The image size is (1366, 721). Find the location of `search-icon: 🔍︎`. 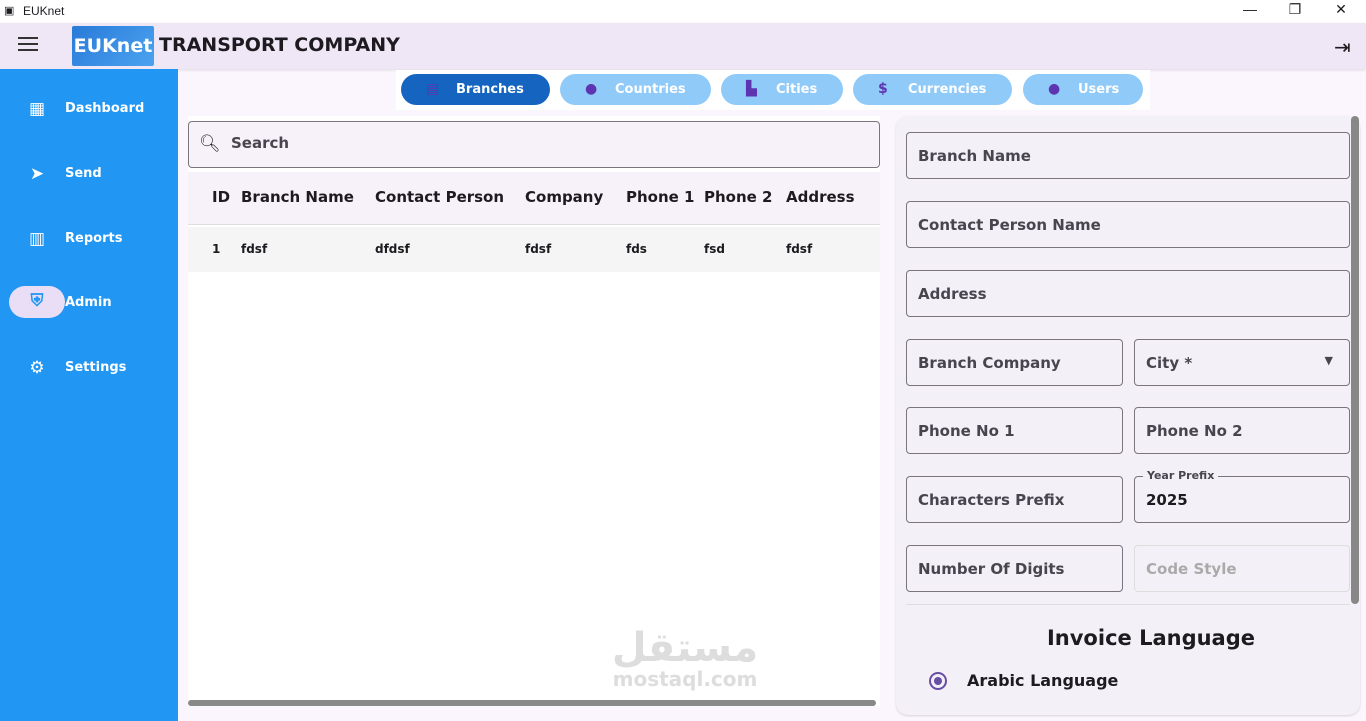

search-icon: 🔍︎ is located at coordinates (210, 144).